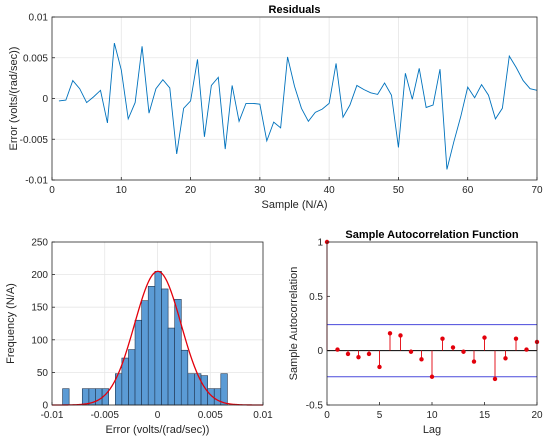 This screenshot has height=442, width=550. Describe the element at coordinates (295, 10) in the screenshot. I see `residuals-title: Residuals` at that location.